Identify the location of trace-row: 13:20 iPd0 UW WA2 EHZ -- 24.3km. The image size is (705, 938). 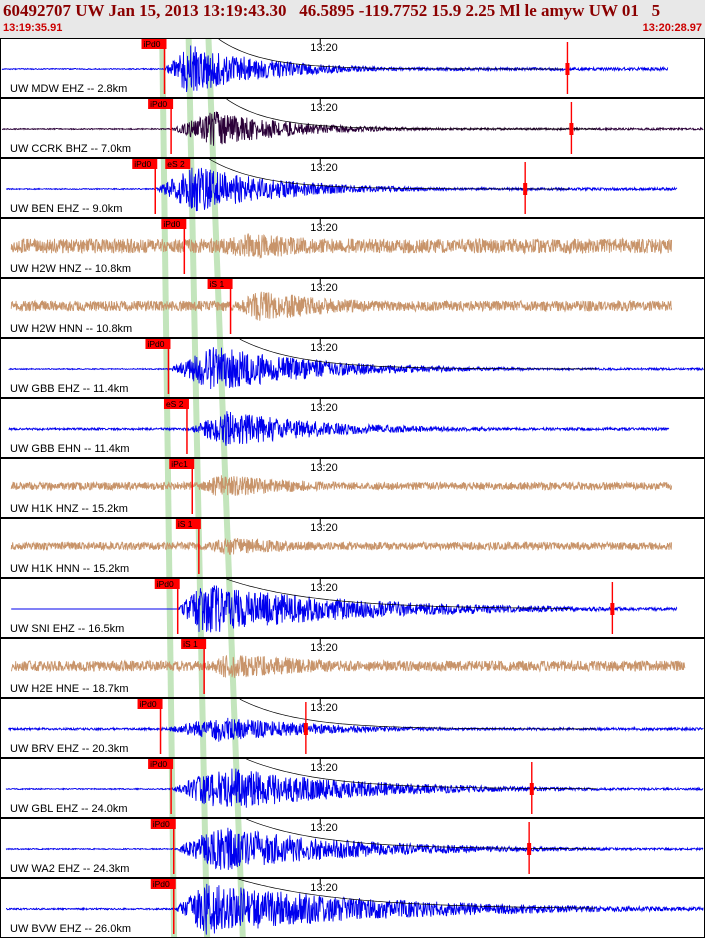
(352, 848).